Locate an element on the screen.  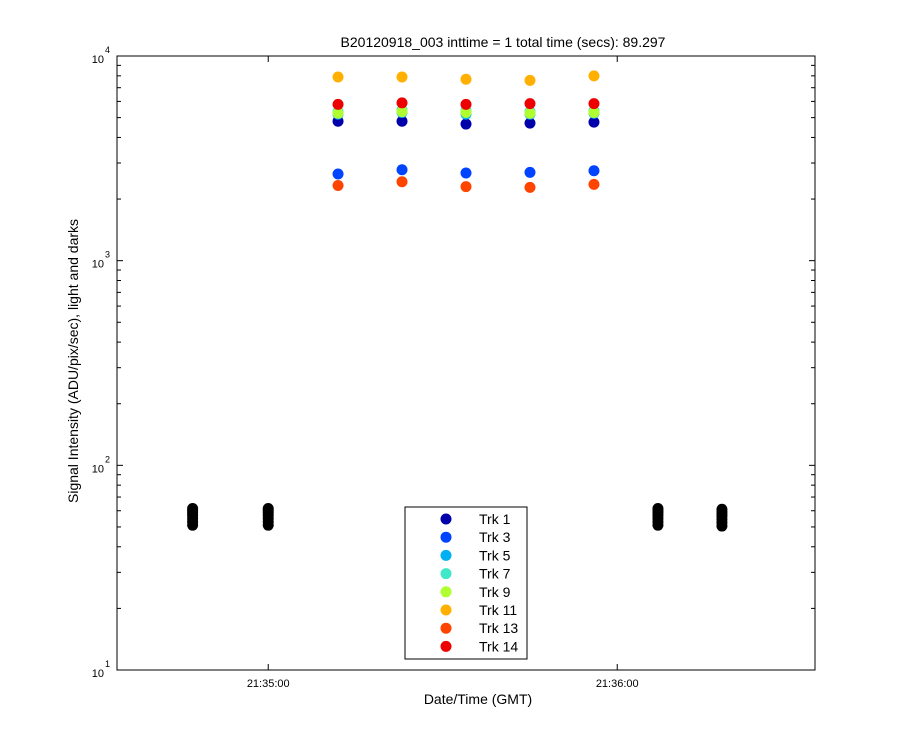
legend-label: Trk 13 is located at coordinates (498, 628).